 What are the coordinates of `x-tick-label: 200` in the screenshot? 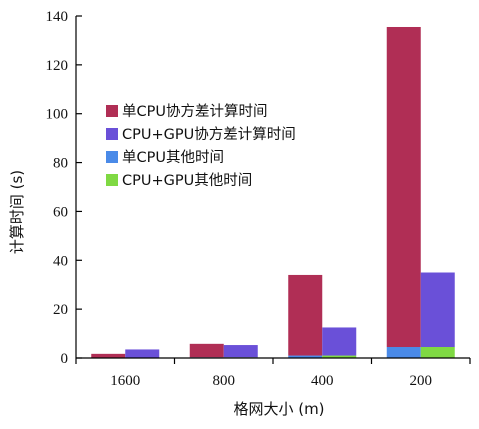 It's located at (421, 381).